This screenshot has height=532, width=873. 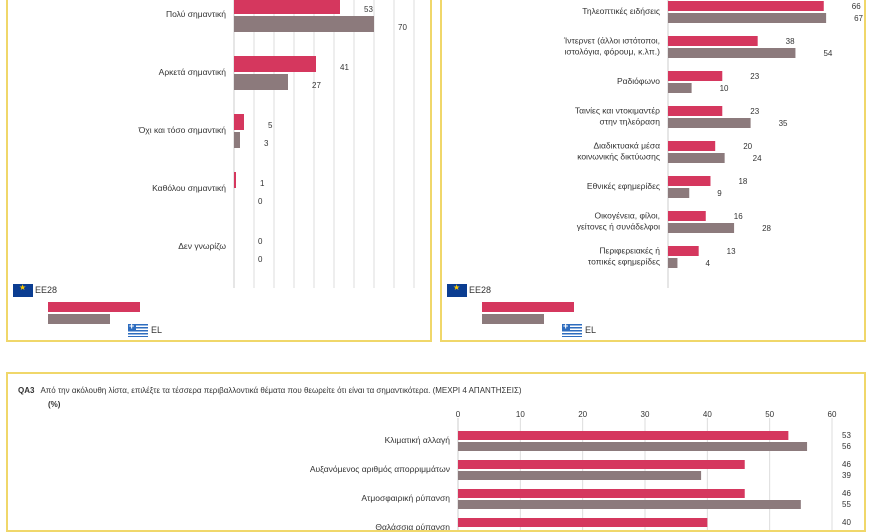 I want to click on data-label: 70, so click(x=402, y=27).